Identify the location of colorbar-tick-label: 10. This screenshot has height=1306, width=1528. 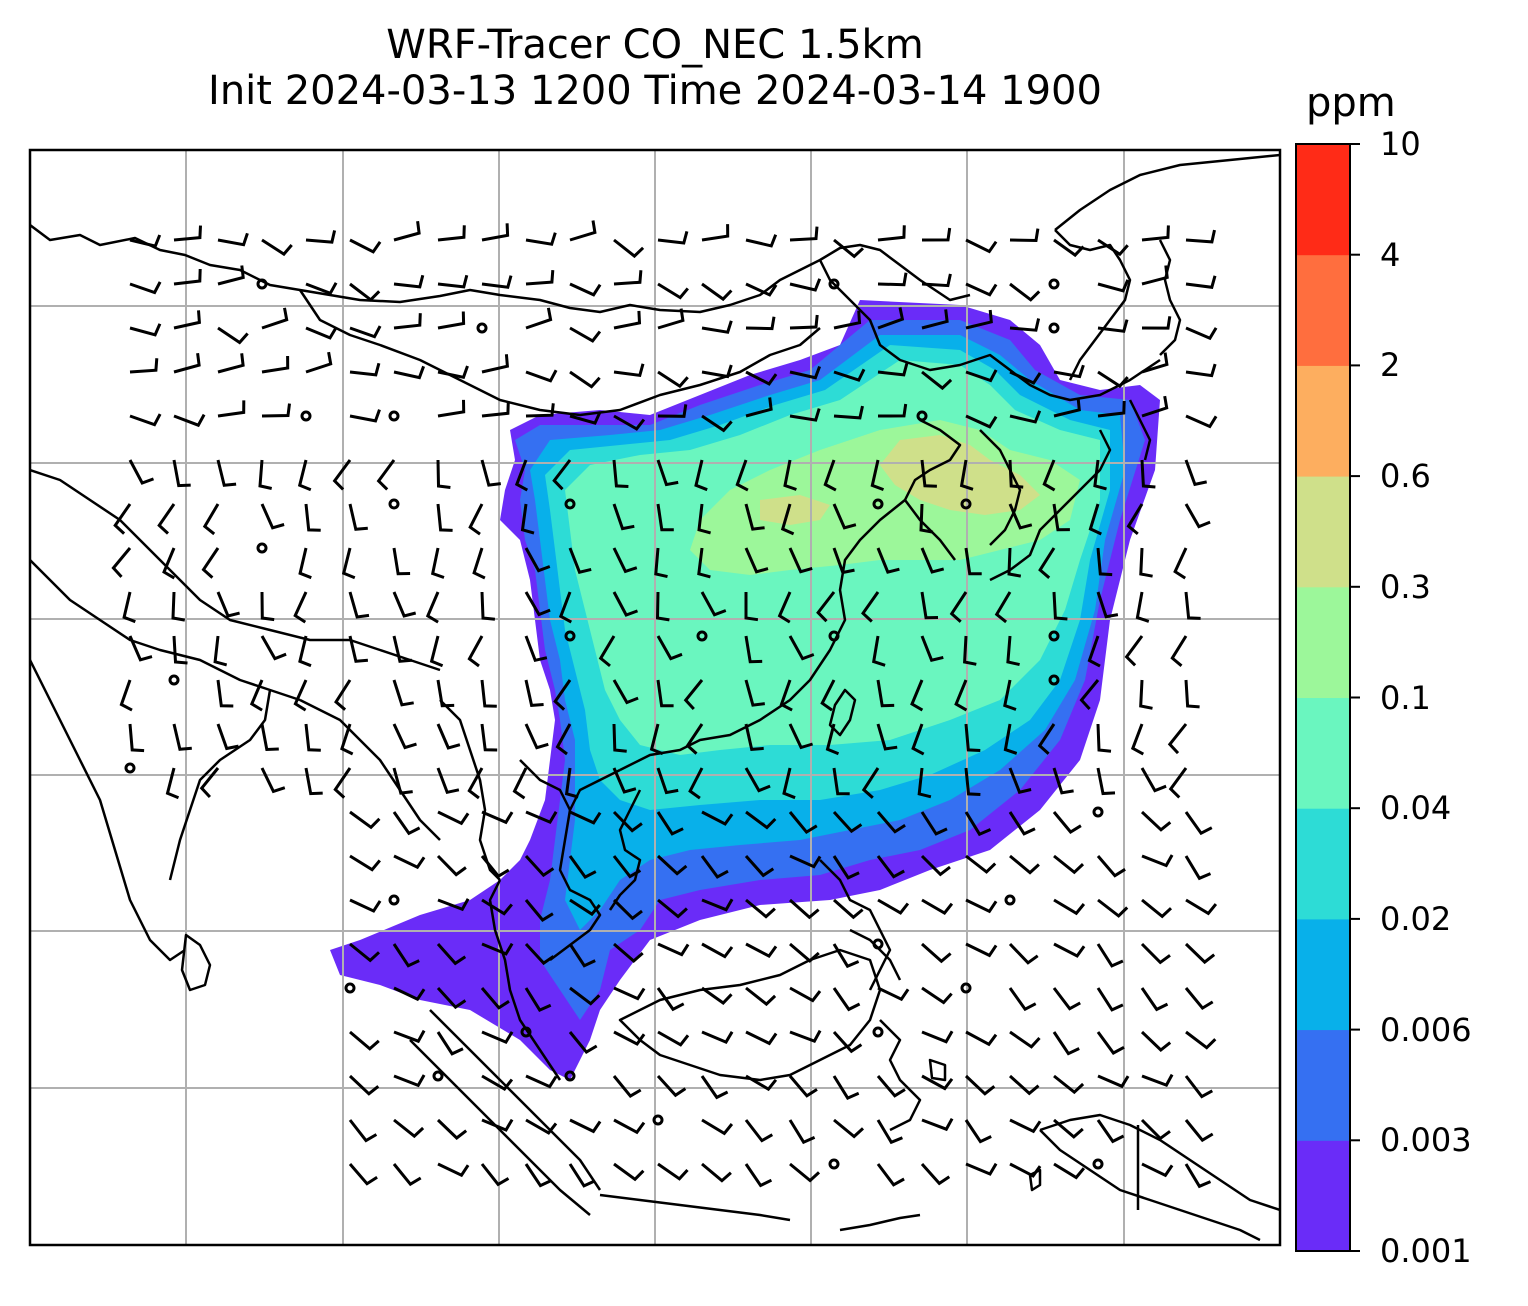
(1400, 144).